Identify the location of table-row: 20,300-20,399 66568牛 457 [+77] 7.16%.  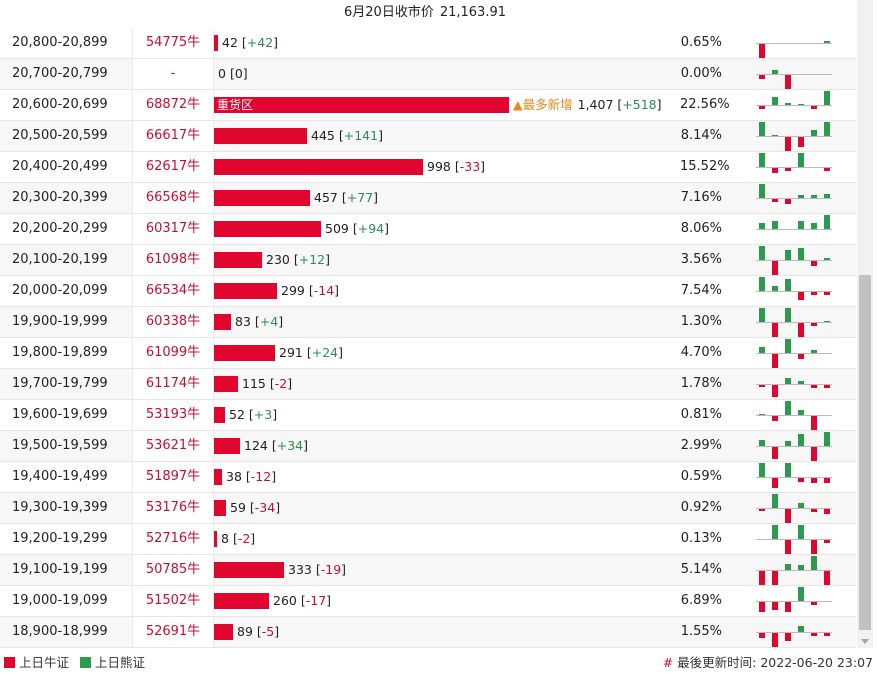
(428, 198).